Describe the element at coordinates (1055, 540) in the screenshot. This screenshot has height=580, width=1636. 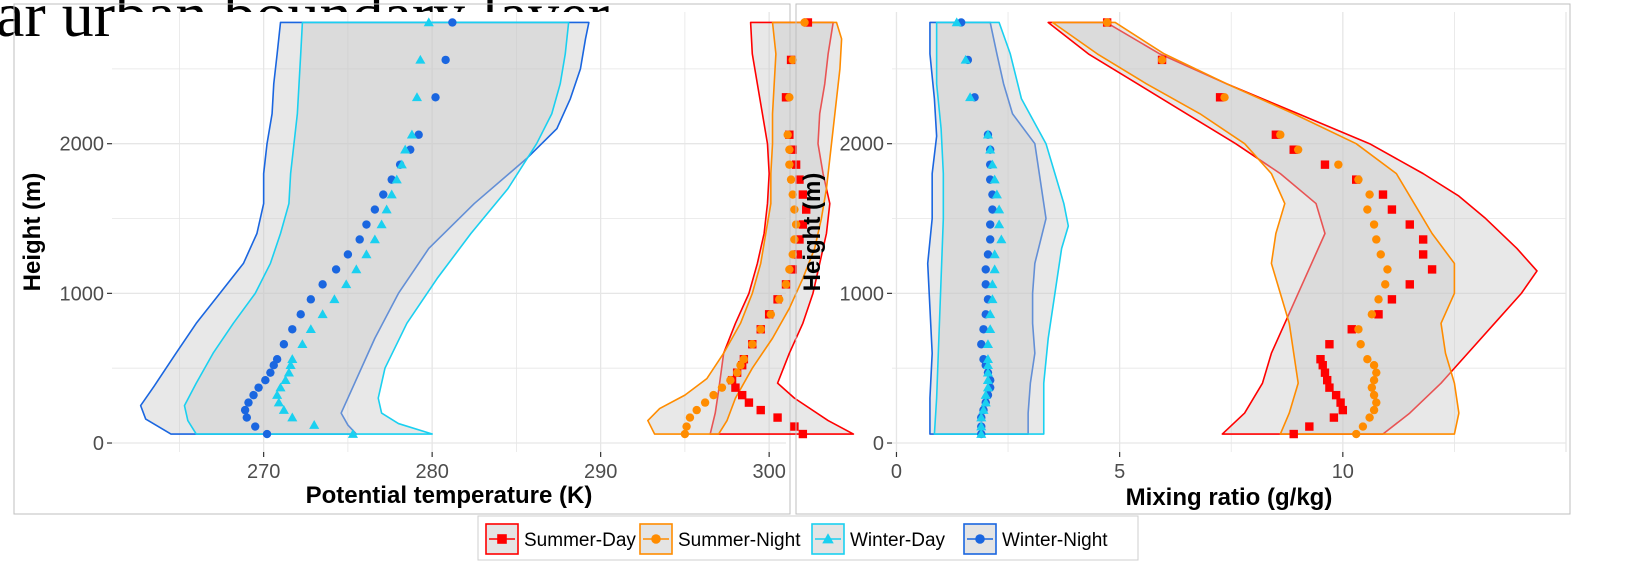
I see `legend-label: Winter-Night` at that location.